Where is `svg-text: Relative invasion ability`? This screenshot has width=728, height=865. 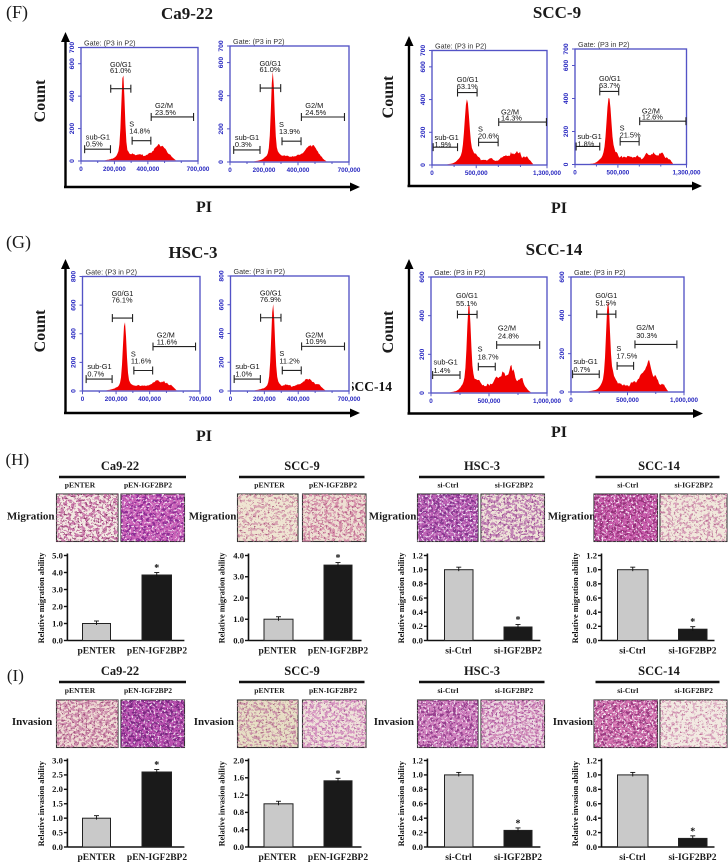 svg-text: Relative invasion ability is located at coordinates (41, 803).